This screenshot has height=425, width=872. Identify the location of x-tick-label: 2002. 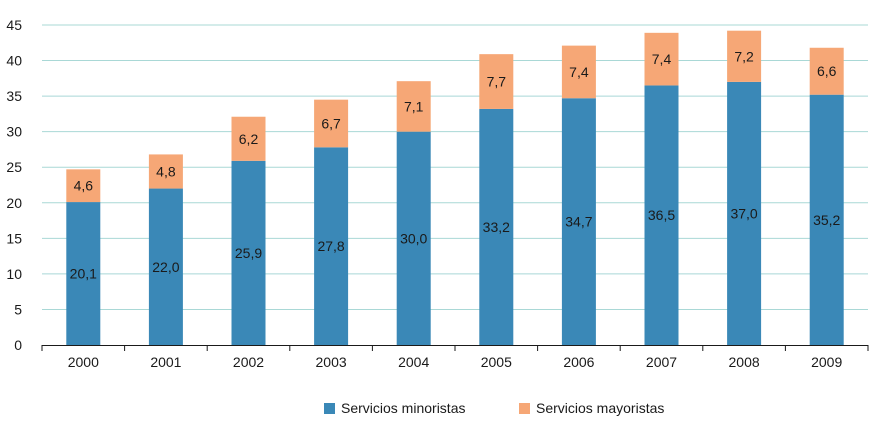
(248, 362).